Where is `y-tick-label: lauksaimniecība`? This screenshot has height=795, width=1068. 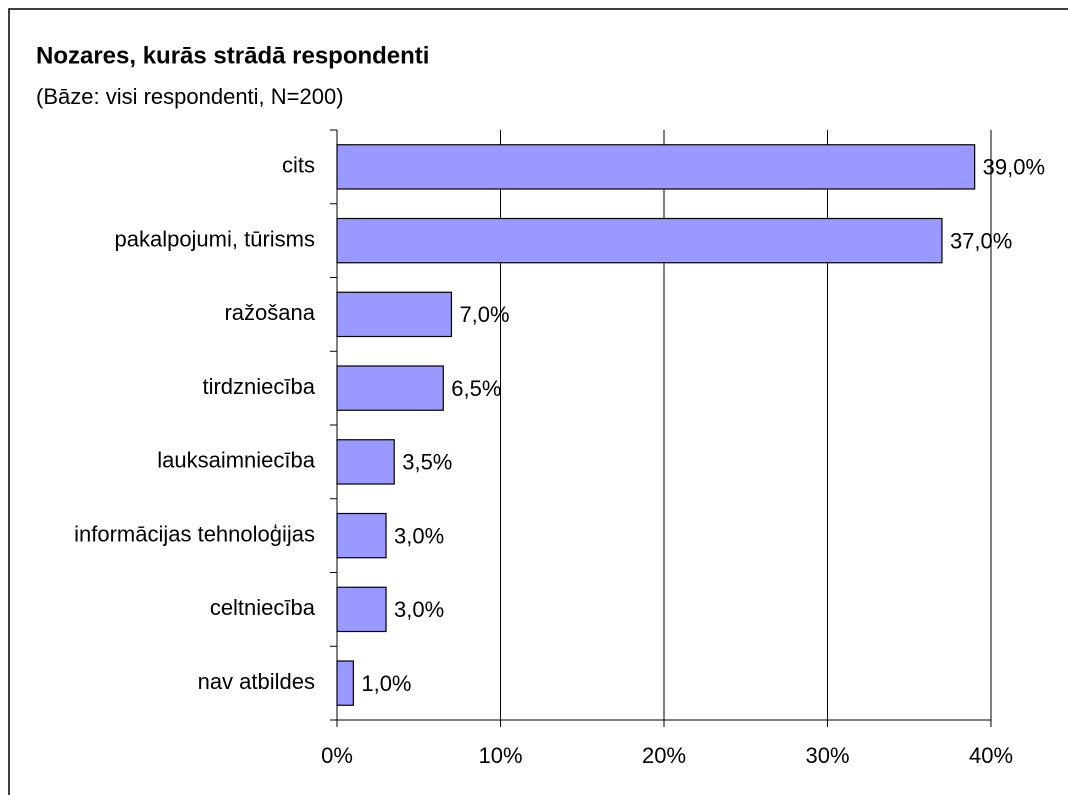 y-tick-label: lauksaimniecība is located at coordinates (236, 460).